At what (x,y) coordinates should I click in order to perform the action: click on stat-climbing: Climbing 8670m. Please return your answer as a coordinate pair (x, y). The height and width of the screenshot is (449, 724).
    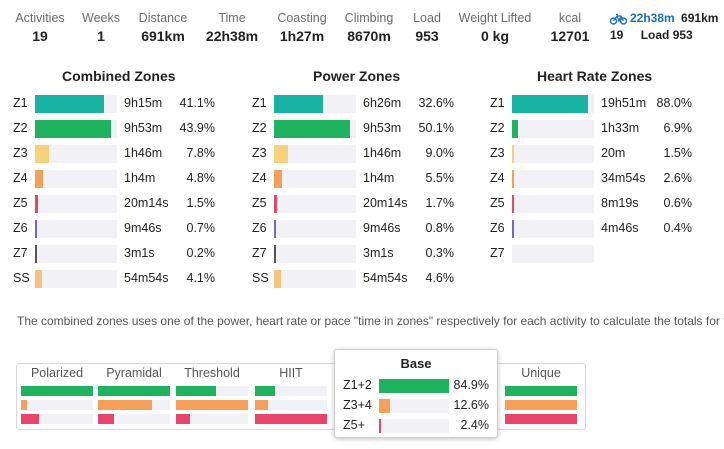
    Looking at the image, I should click on (369, 28).